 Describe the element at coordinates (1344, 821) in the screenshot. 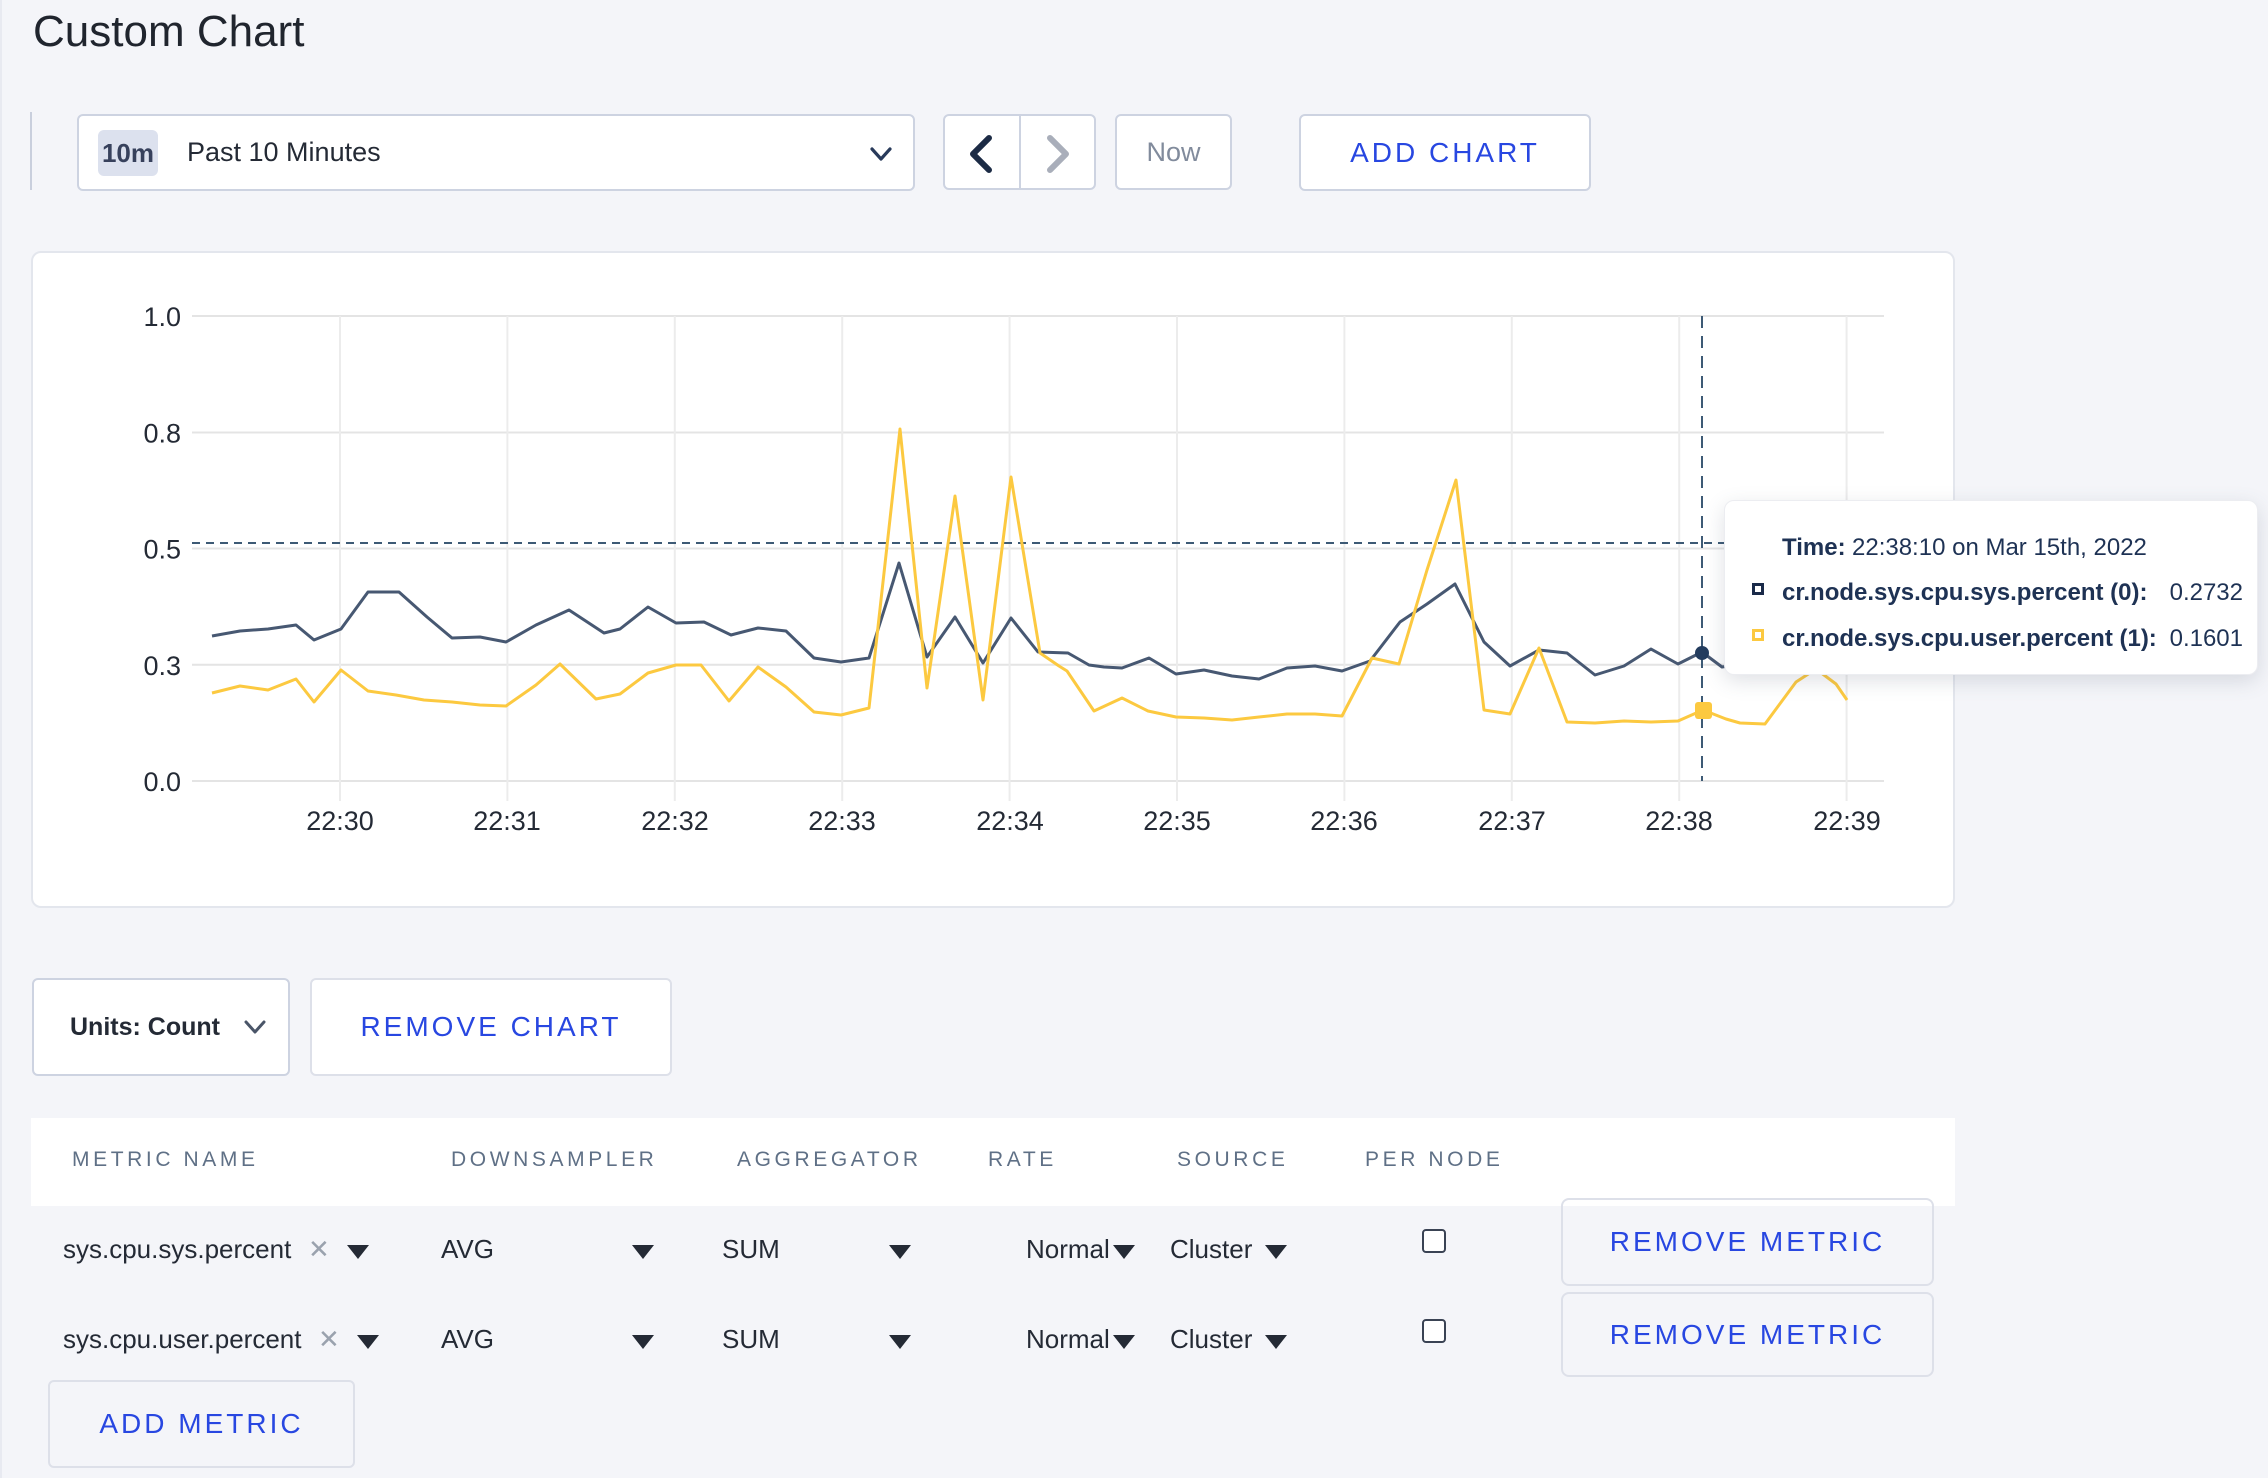

I see `svg-text: 22:36` at that location.